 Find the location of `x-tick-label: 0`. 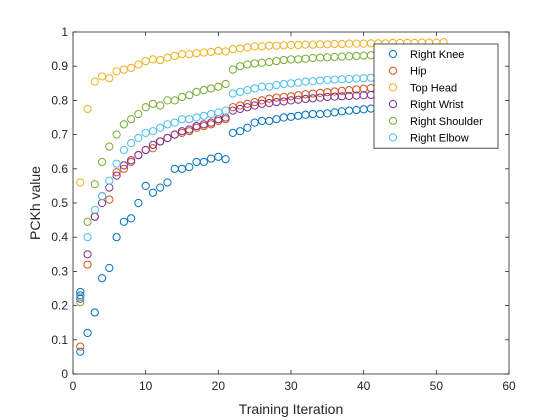

x-tick-label: 0 is located at coordinates (73, 386).